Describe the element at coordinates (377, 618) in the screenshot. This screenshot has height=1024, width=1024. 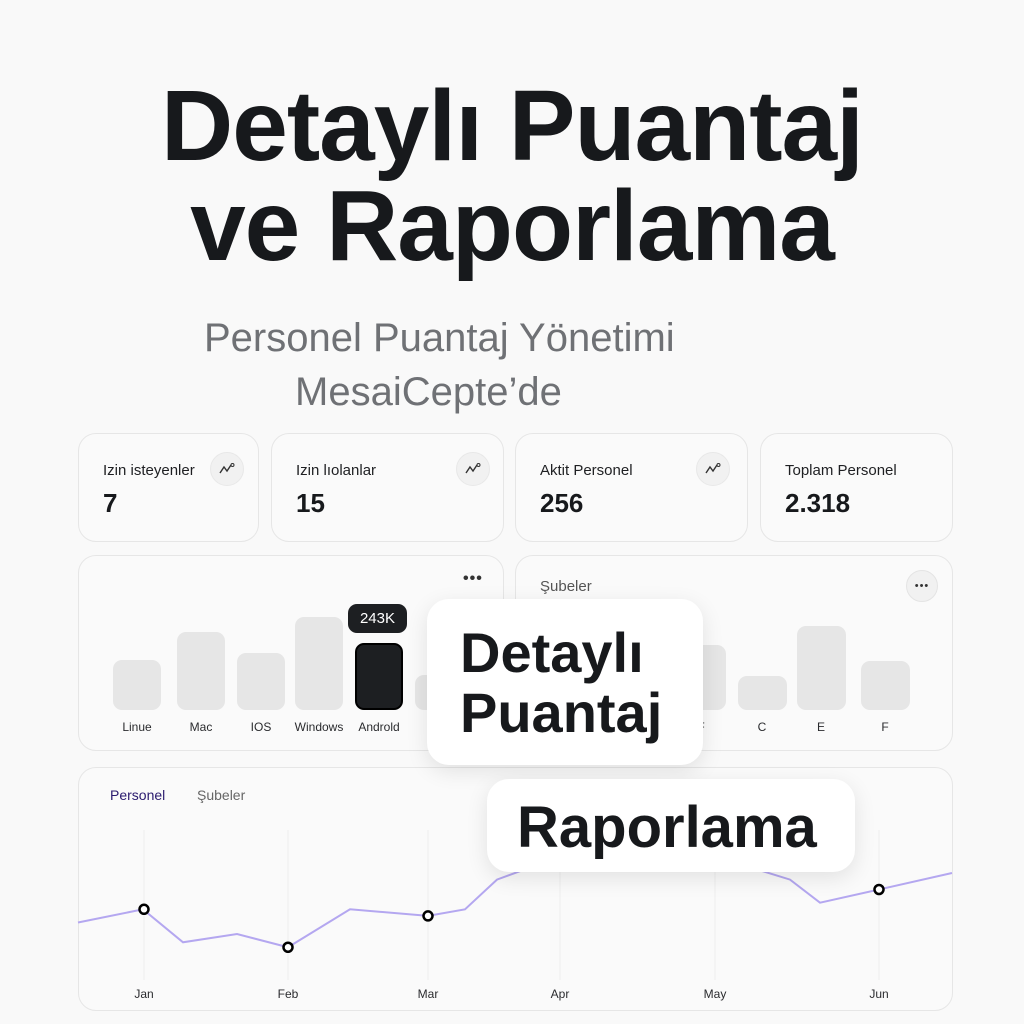
I see `bar-tooltip: 243K` at that location.